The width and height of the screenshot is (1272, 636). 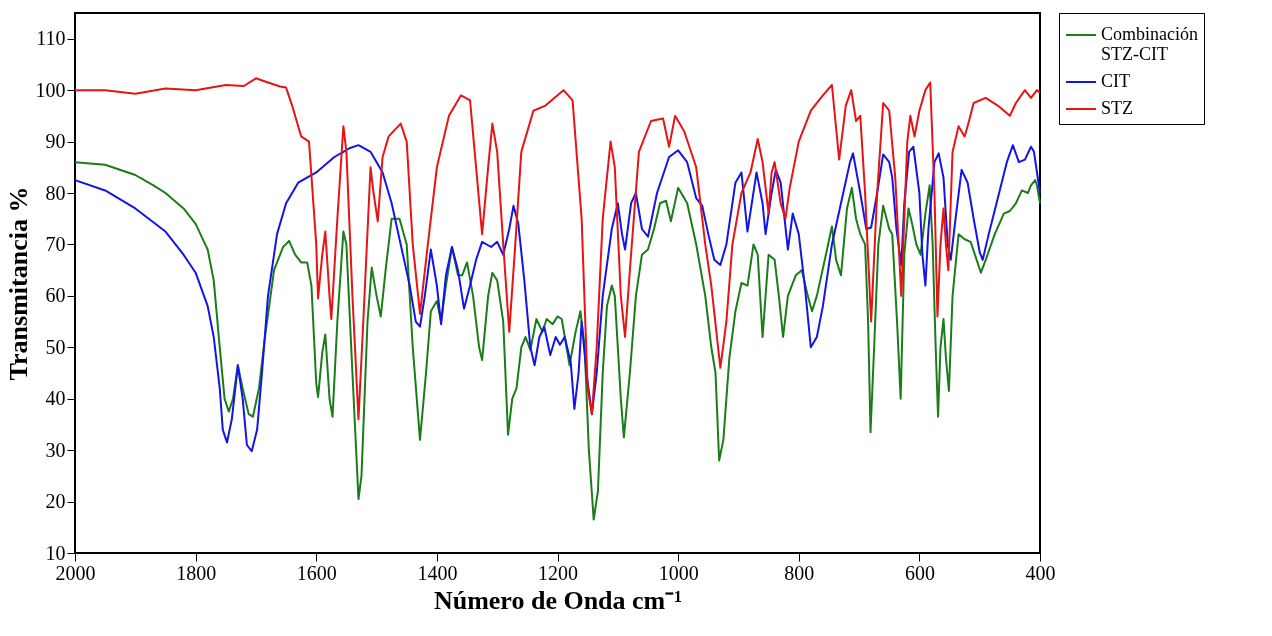 I want to click on x-tick-label: 600, so click(x=919, y=572).